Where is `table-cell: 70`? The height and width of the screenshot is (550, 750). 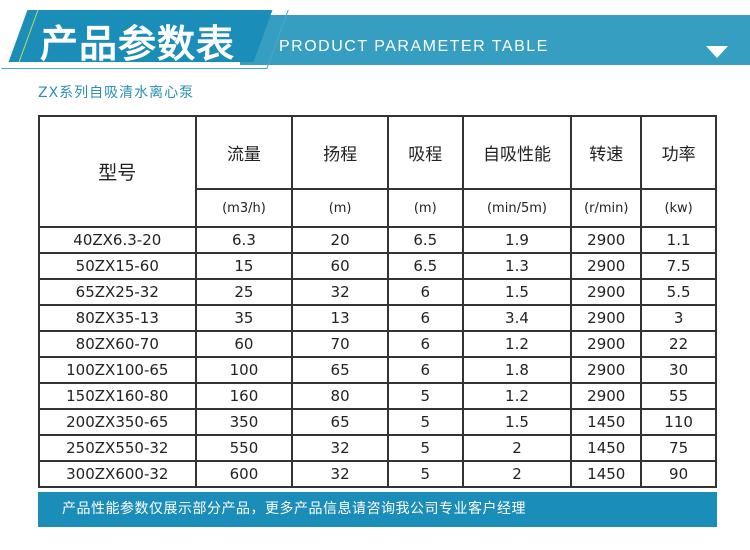
table-cell: 70 is located at coordinates (340, 344).